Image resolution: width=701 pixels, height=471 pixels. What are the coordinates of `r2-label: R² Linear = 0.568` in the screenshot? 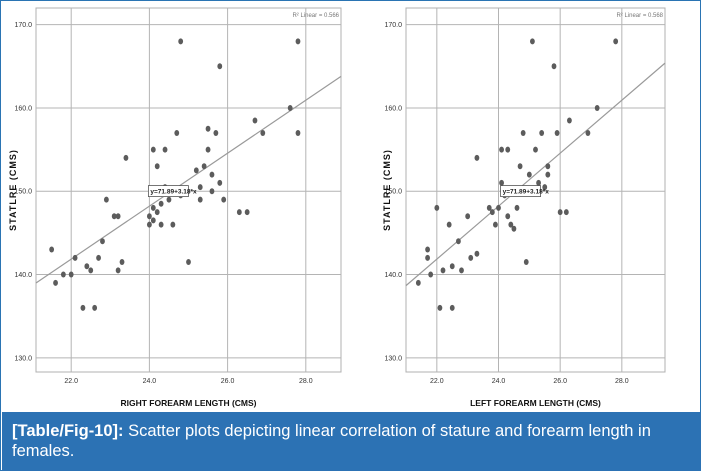 It's located at (639, 16).